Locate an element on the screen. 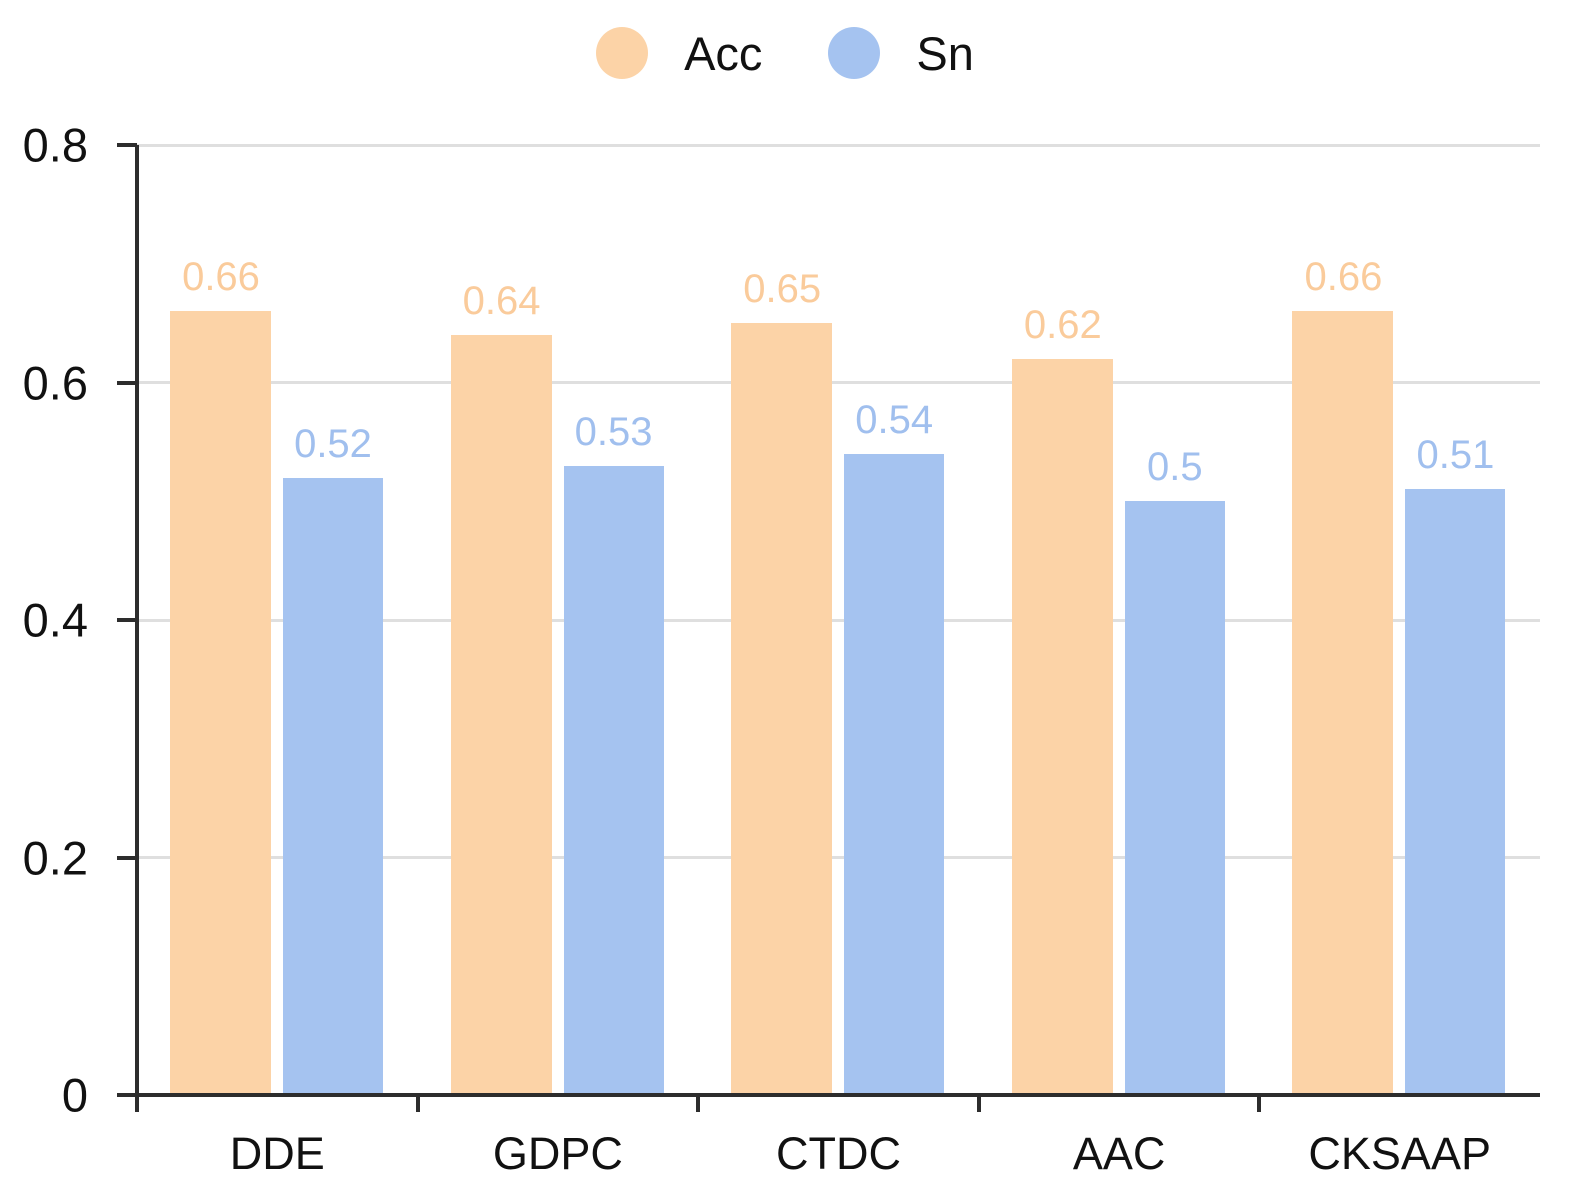  bar-value-label-acc-ctdc: 0.65 is located at coordinates (782, 289).